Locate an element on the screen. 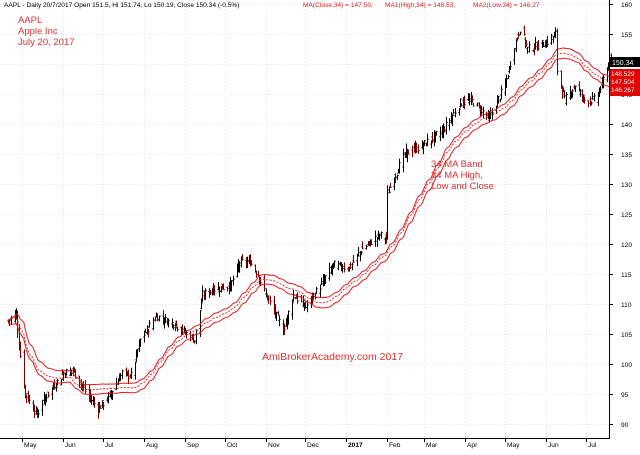 The height and width of the screenshot is (455, 640). header-ma-close: MA(Close,34) = 147.50, is located at coordinates (338, 5).